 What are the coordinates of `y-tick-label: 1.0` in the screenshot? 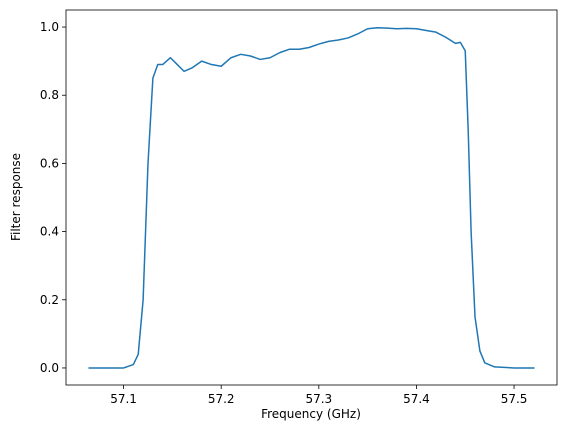 It's located at (49, 27).